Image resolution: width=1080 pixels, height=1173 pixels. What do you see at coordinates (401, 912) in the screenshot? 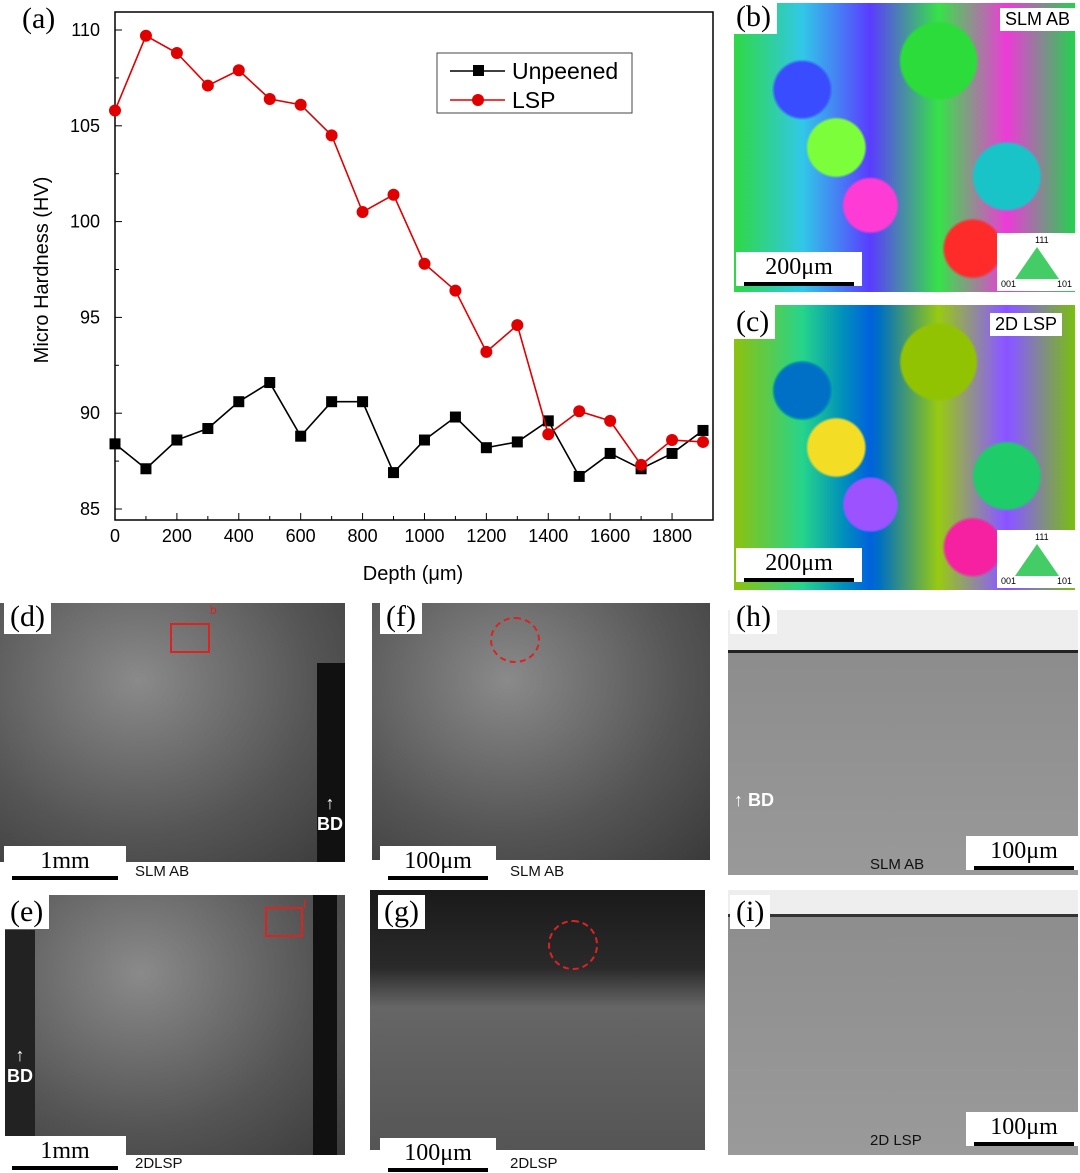
I see `panel-label-g: (g)` at bounding box center [401, 912].